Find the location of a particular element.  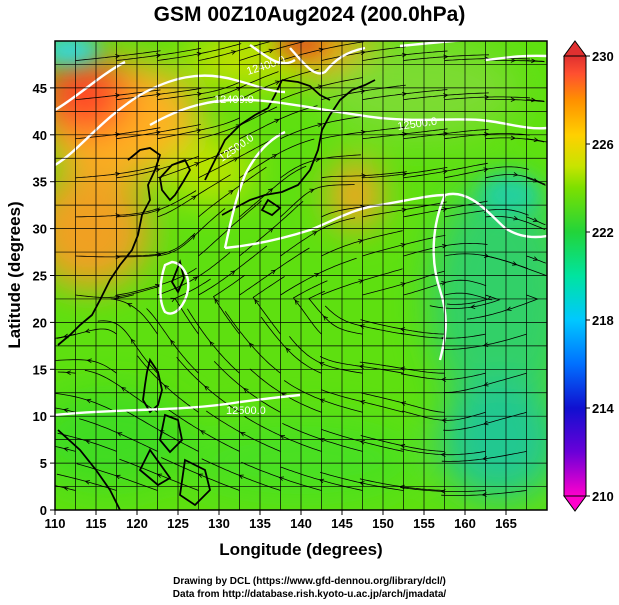

x-tick-label: 130 is located at coordinates (219, 523).